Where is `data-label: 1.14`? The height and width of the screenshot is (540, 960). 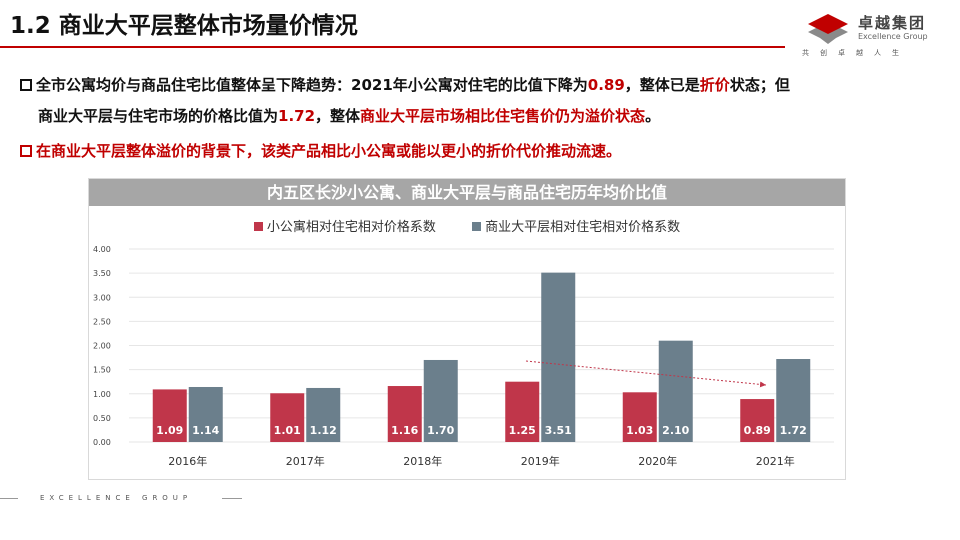 data-label: 1.14 is located at coordinates (205, 430).